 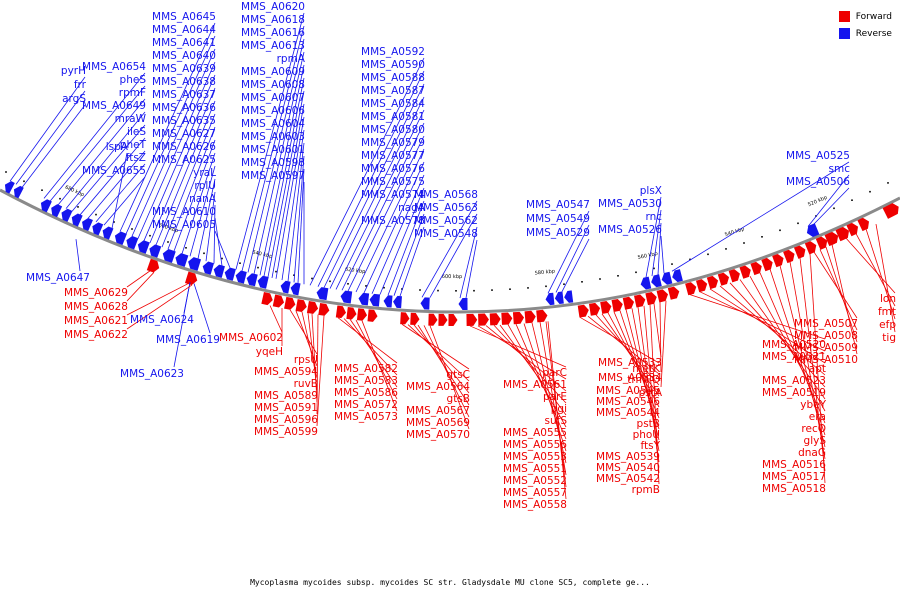 I want to click on forward-gene-label: MMS_A0572, so click(x=366, y=405).